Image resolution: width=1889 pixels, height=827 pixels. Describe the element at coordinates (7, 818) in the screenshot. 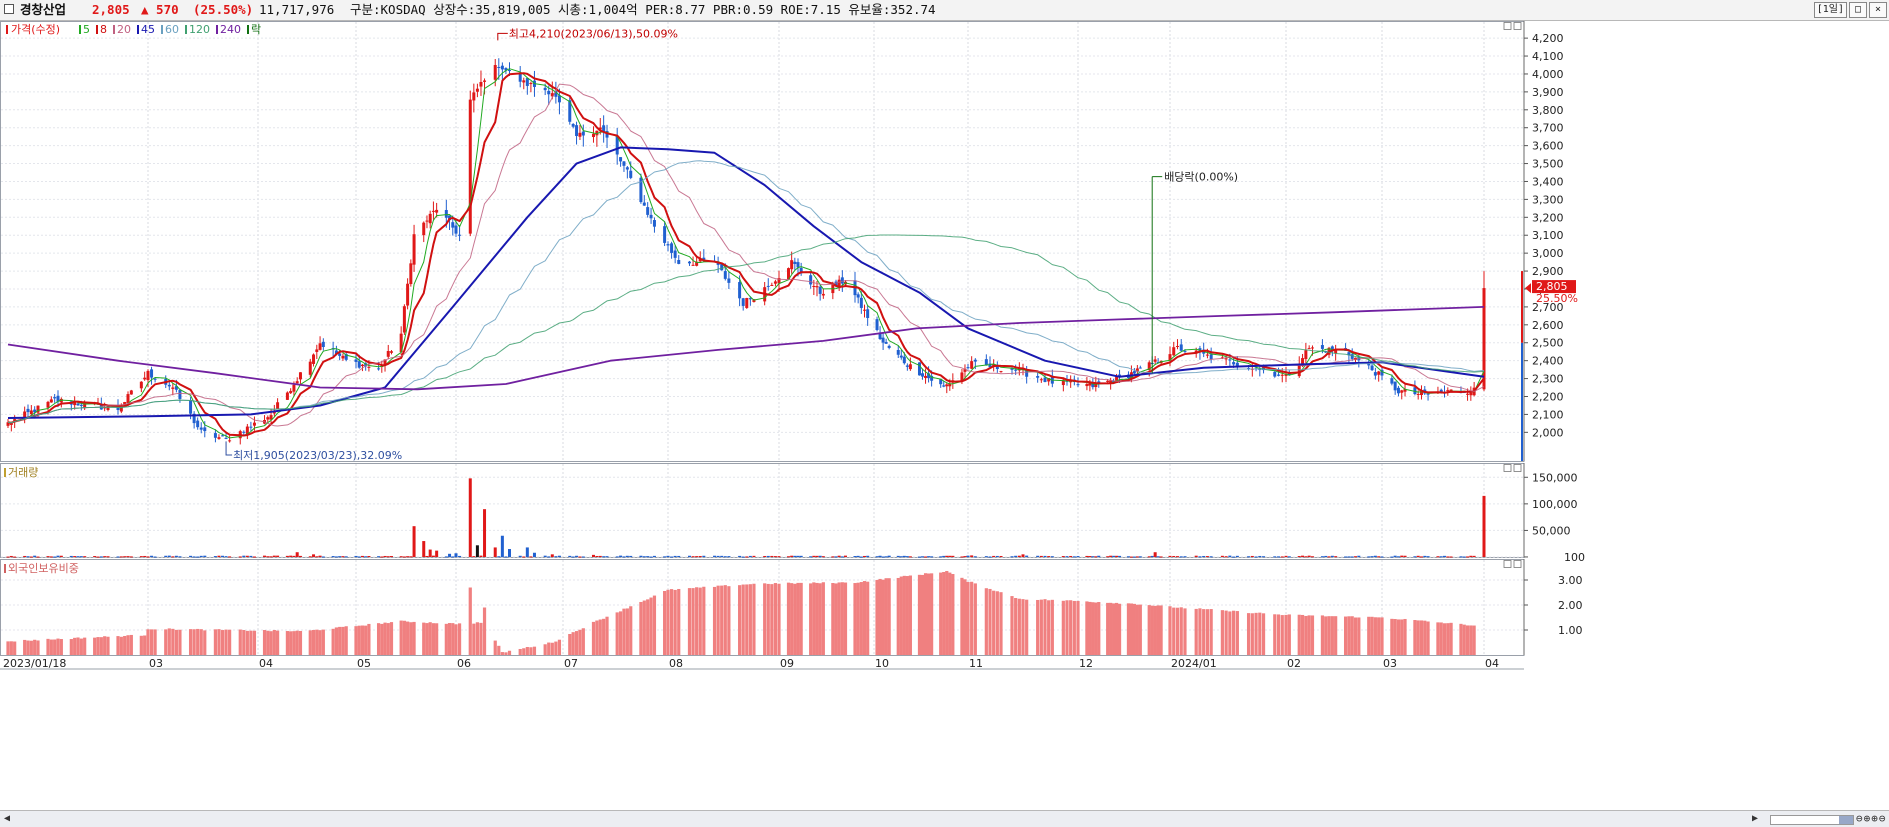

I see `scroll-left-icon: ◀` at that location.